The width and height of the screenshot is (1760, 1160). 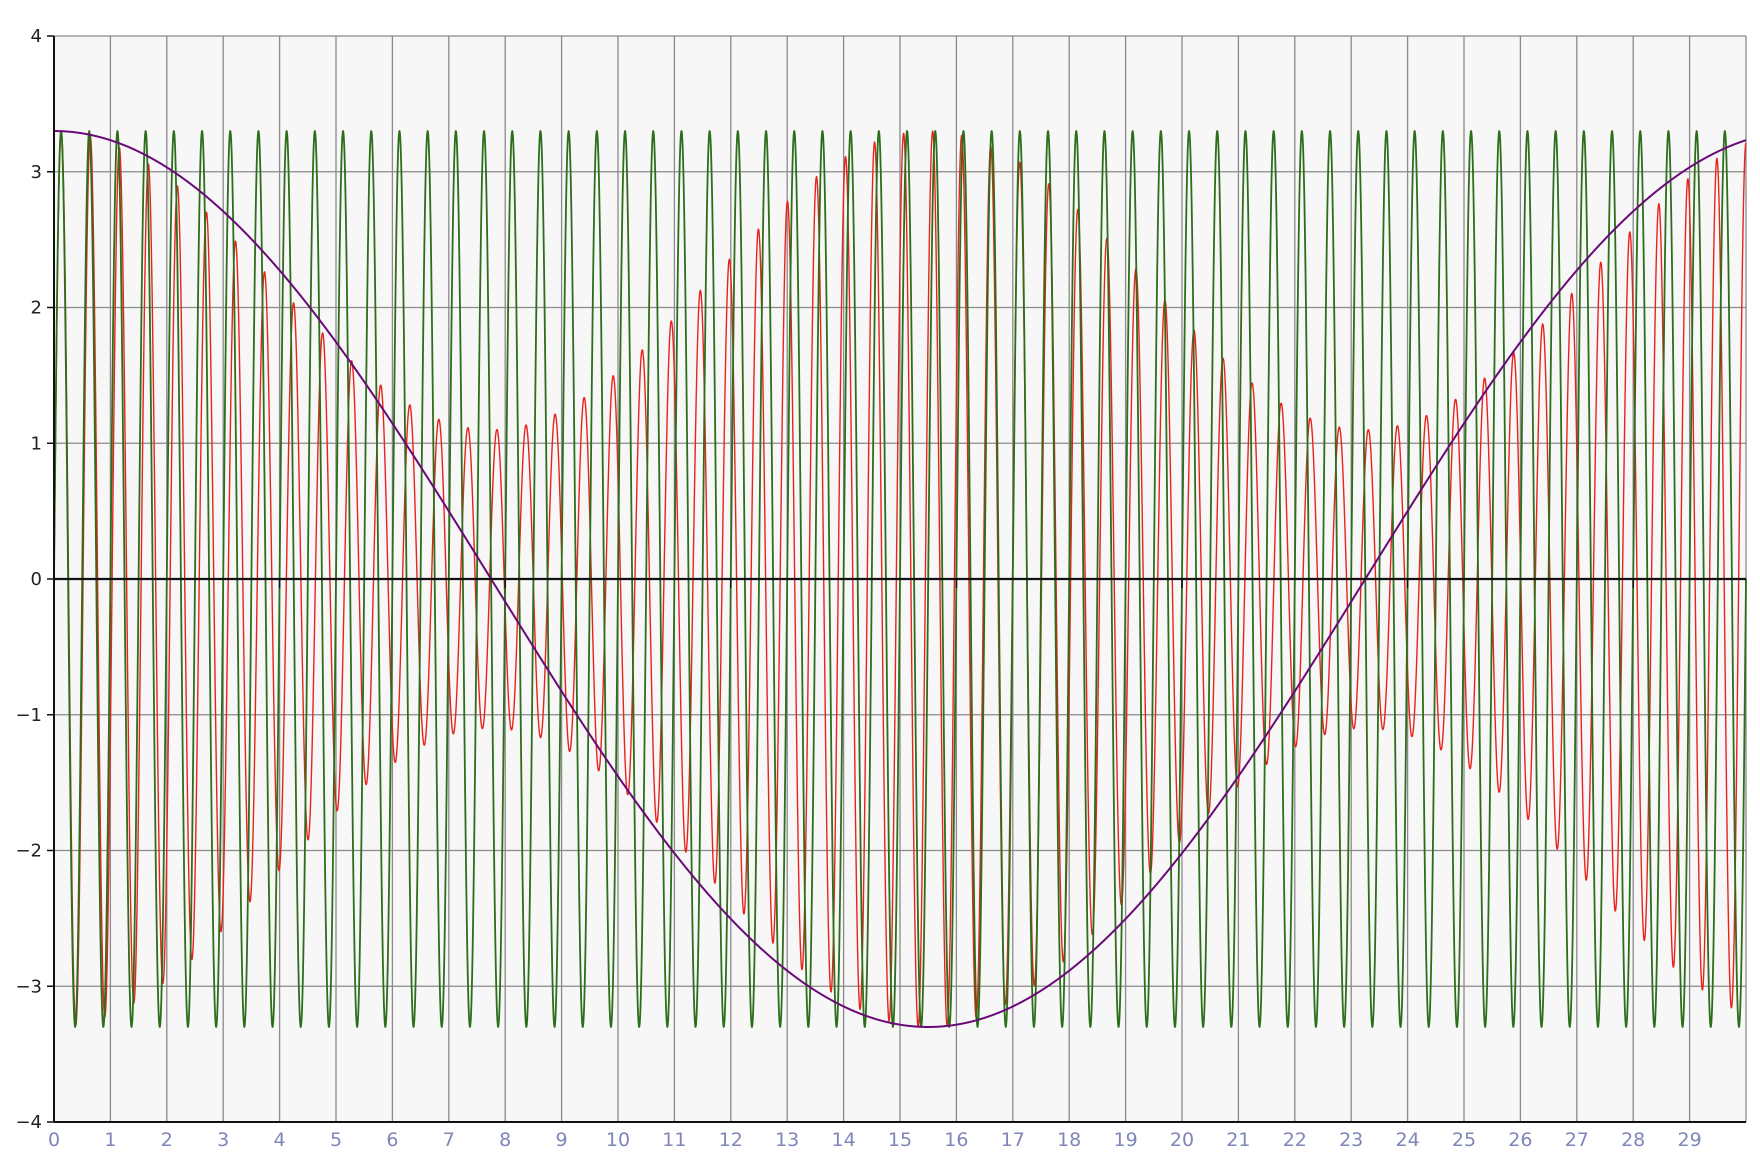 I want to click on y-tick-label: 0, so click(x=36, y=579).